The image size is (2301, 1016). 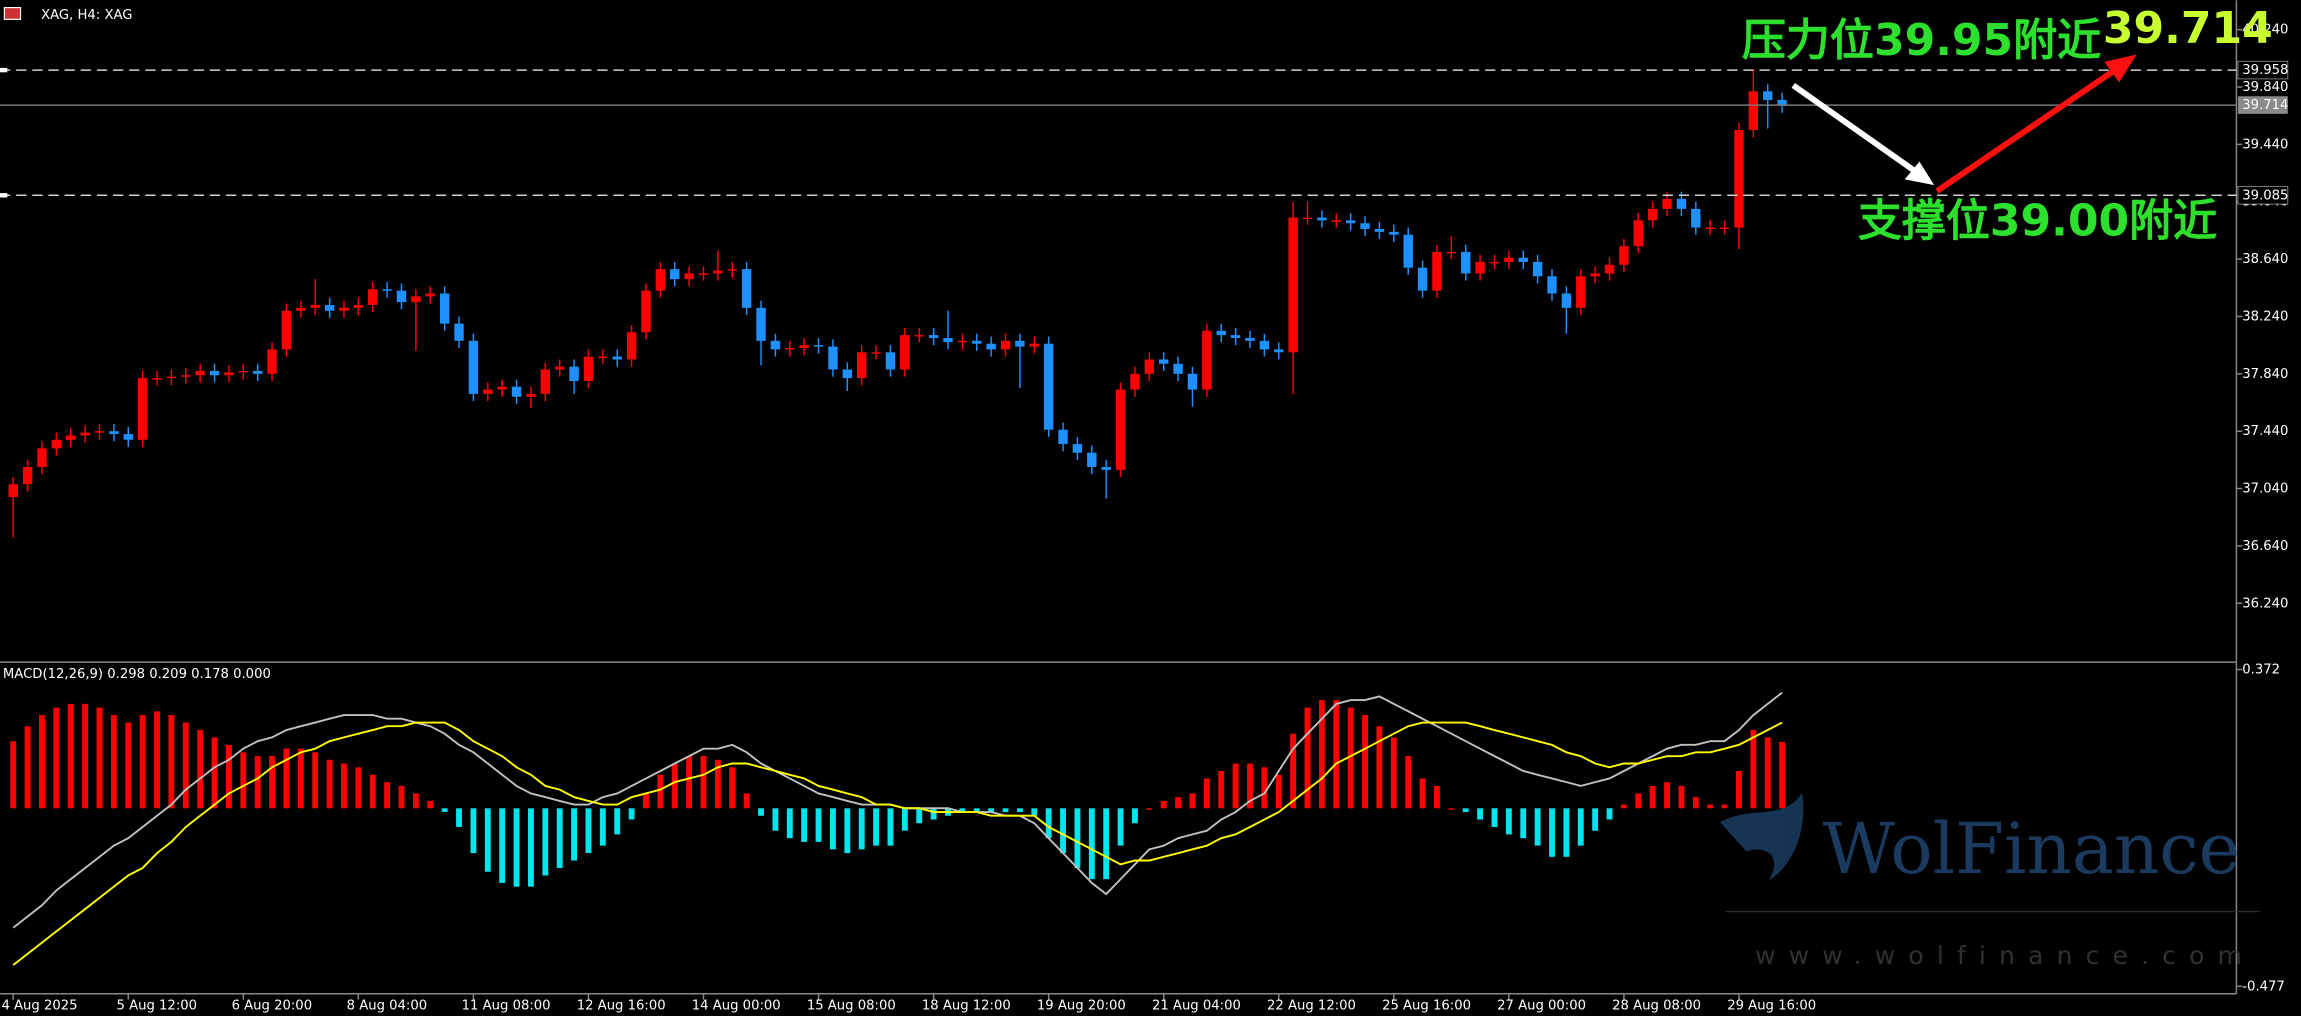 What do you see at coordinates (2265, 431) in the screenshot?
I see `y-tick-label: 37.440` at bounding box center [2265, 431].